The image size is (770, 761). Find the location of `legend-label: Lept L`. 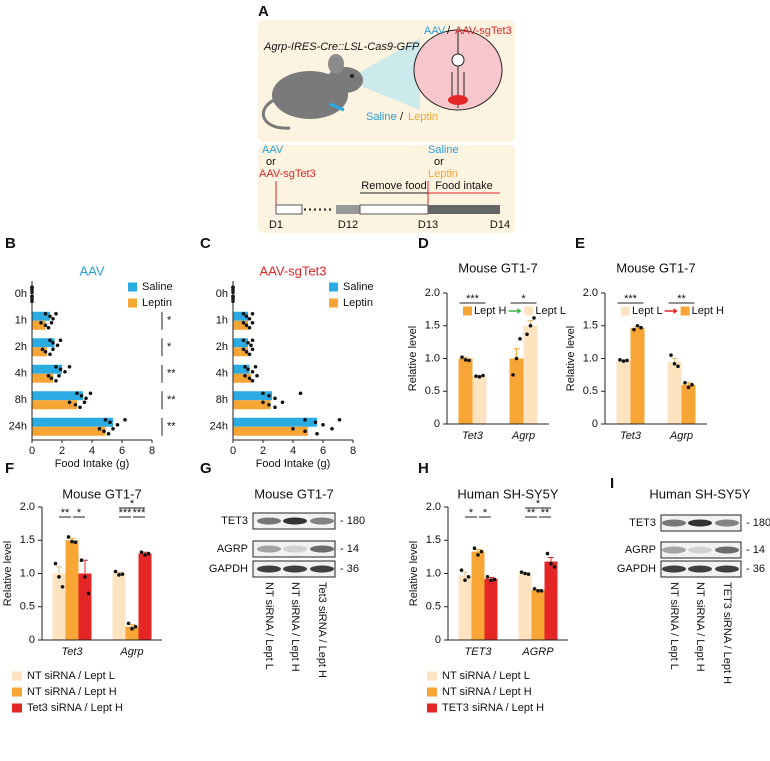

legend-label: Lept L is located at coordinates (647, 311).